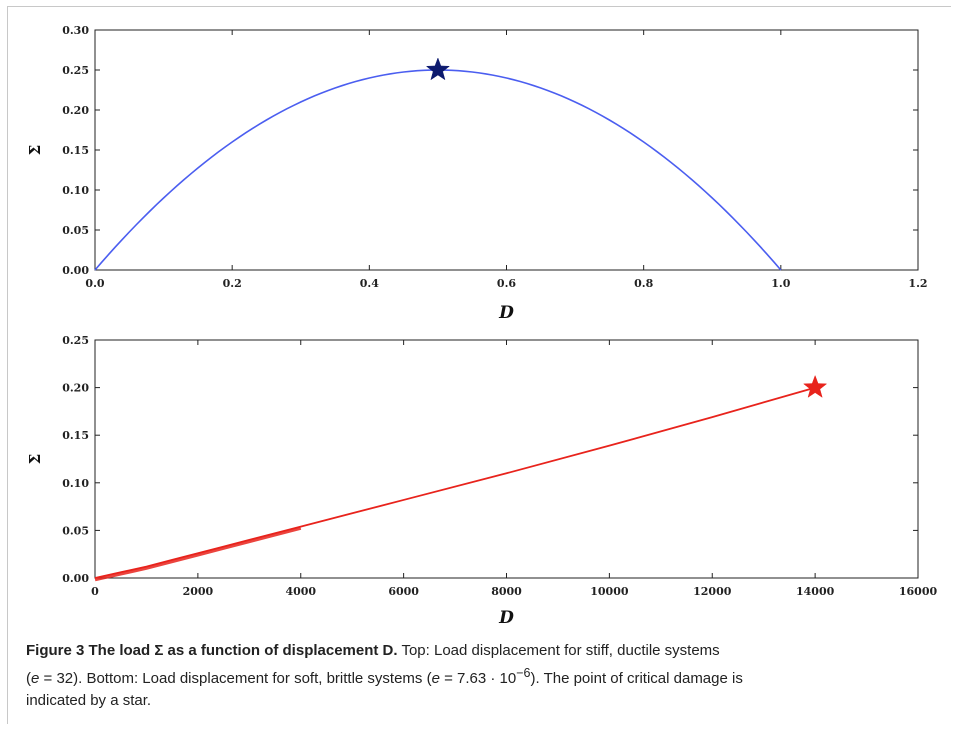 Image resolution: width=955 pixels, height=730 pixels. I want to click on x-tick-label: 0, so click(95, 591).